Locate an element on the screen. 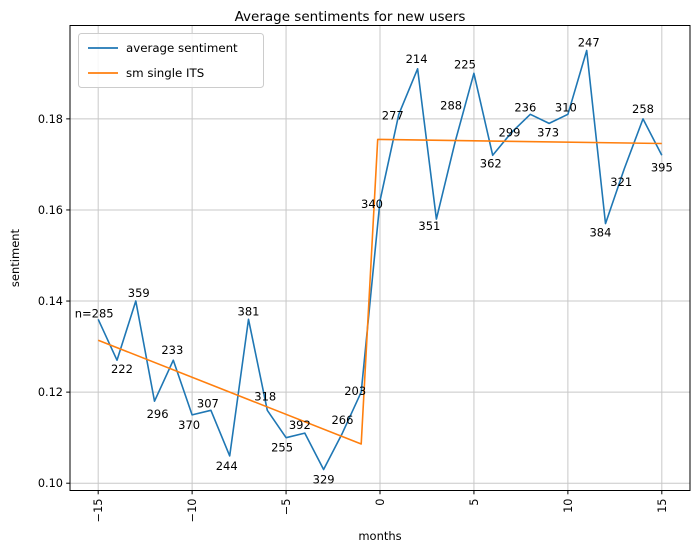 The image size is (700, 560). annotation-label: 321 is located at coordinates (621, 182).